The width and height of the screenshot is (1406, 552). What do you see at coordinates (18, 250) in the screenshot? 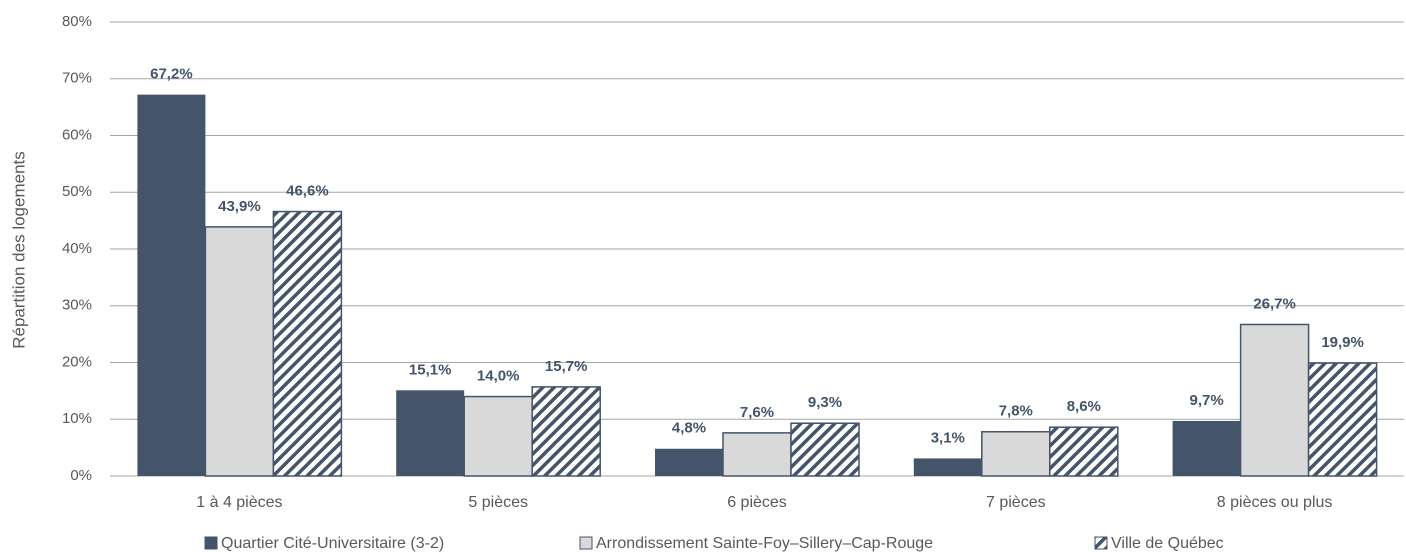
I see `y-axis-label: Répartition des logements` at bounding box center [18, 250].